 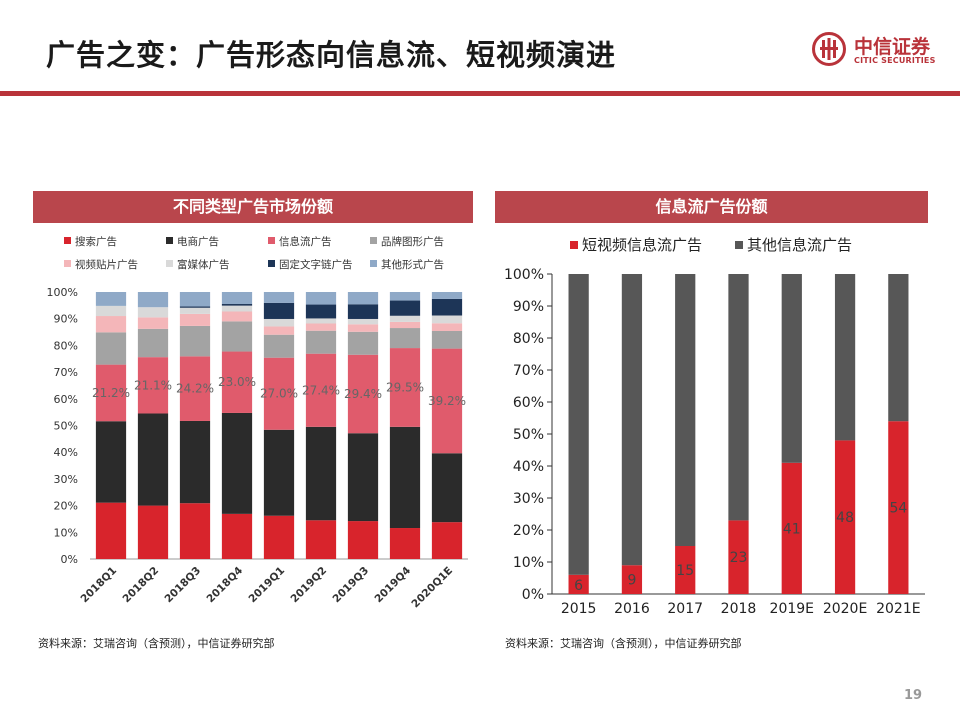 What do you see at coordinates (642, 245) in the screenshot?
I see `legend-label-1: 短视频信息流广告` at bounding box center [642, 245].